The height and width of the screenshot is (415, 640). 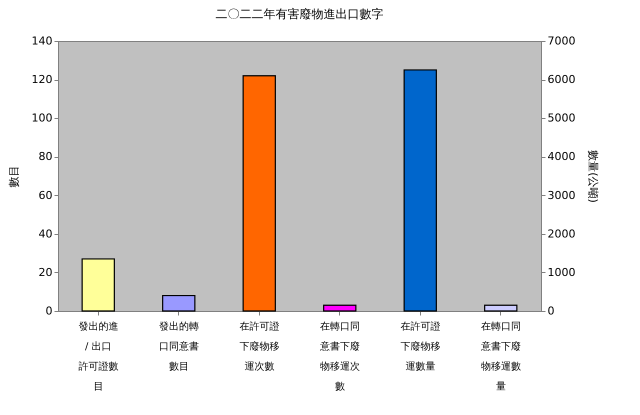 What do you see at coordinates (551, 311) in the screenshot?
I see `y2-tick-label: 0` at bounding box center [551, 311].